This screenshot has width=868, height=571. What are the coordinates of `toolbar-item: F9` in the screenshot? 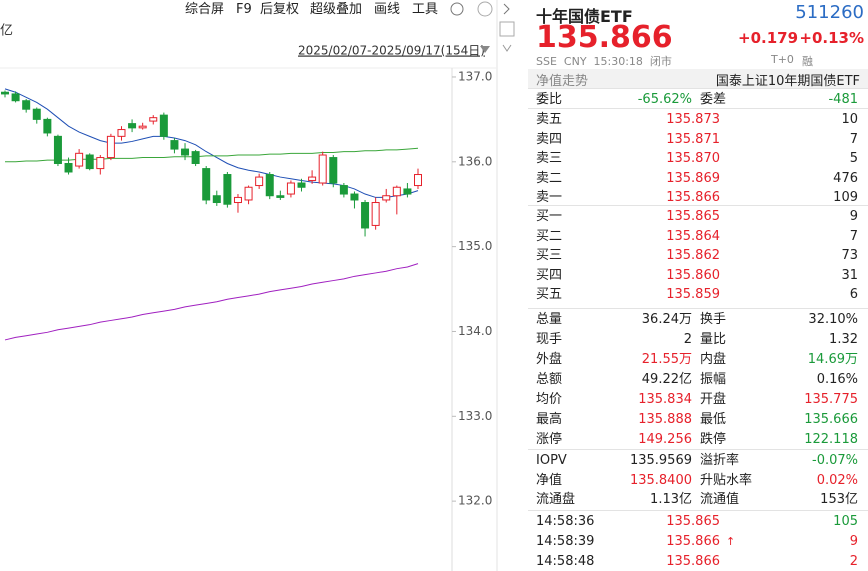 It's located at (244, 9).